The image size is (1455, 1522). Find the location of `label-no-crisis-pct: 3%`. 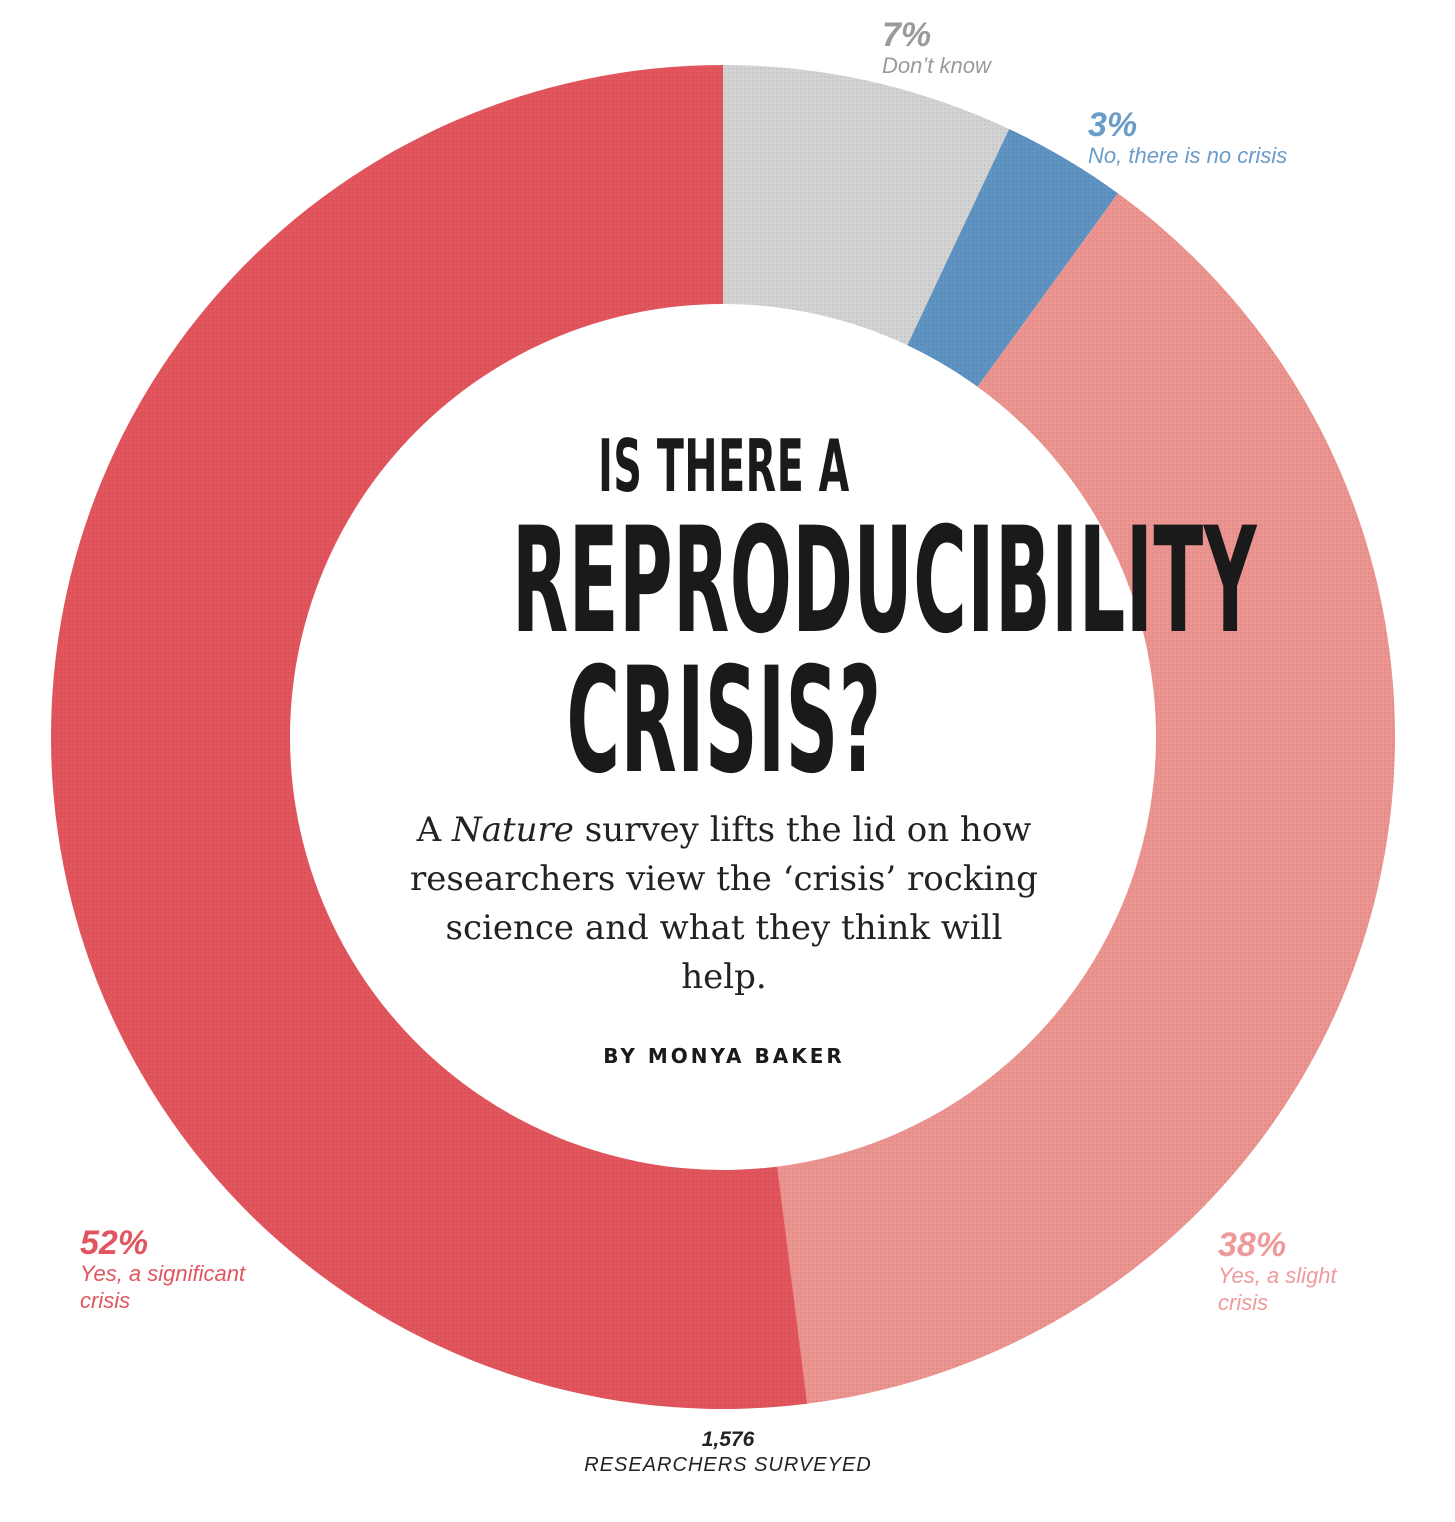

label-no-crisis-pct: 3% is located at coordinates (1113, 125).